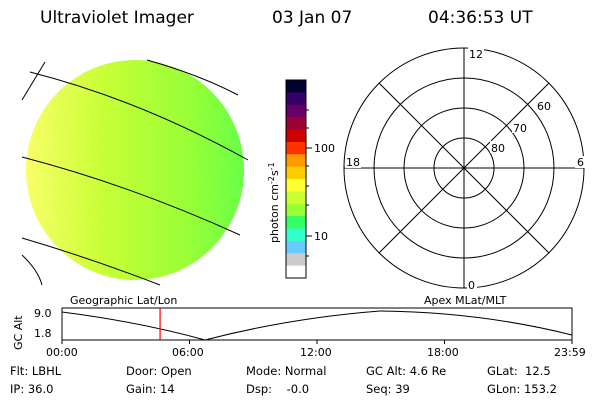 This screenshot has width=600, height=400. I want to click on geographic-grid-label: Geographic Lat/Lon, so click(124, 300).